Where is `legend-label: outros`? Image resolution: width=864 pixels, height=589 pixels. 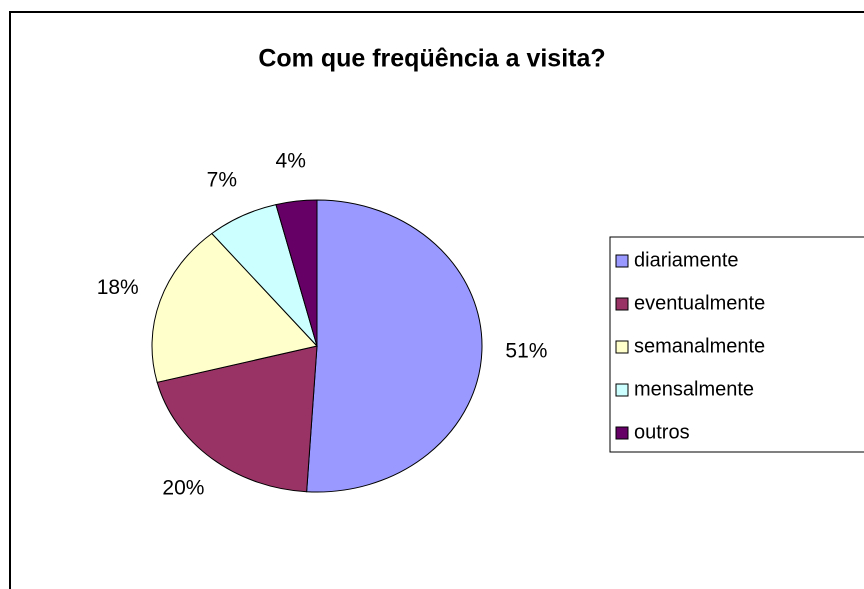 legend-label: outros is located at coordinates (662, 432).